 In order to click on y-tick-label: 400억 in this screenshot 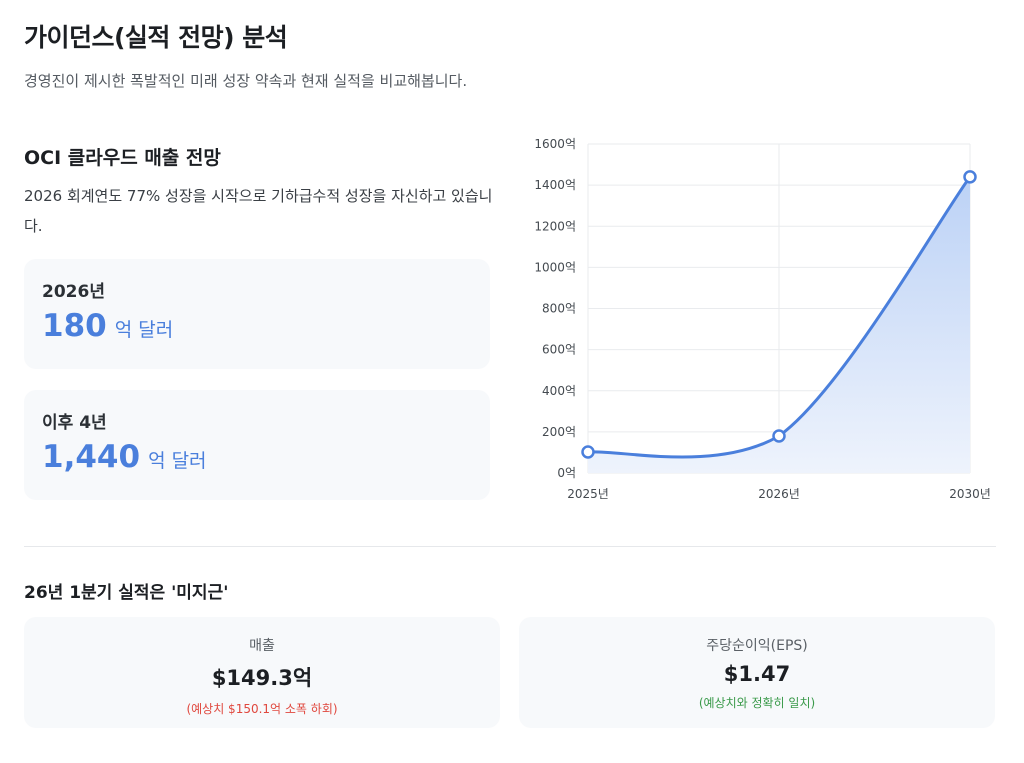, I will do `click(559, 391)`.